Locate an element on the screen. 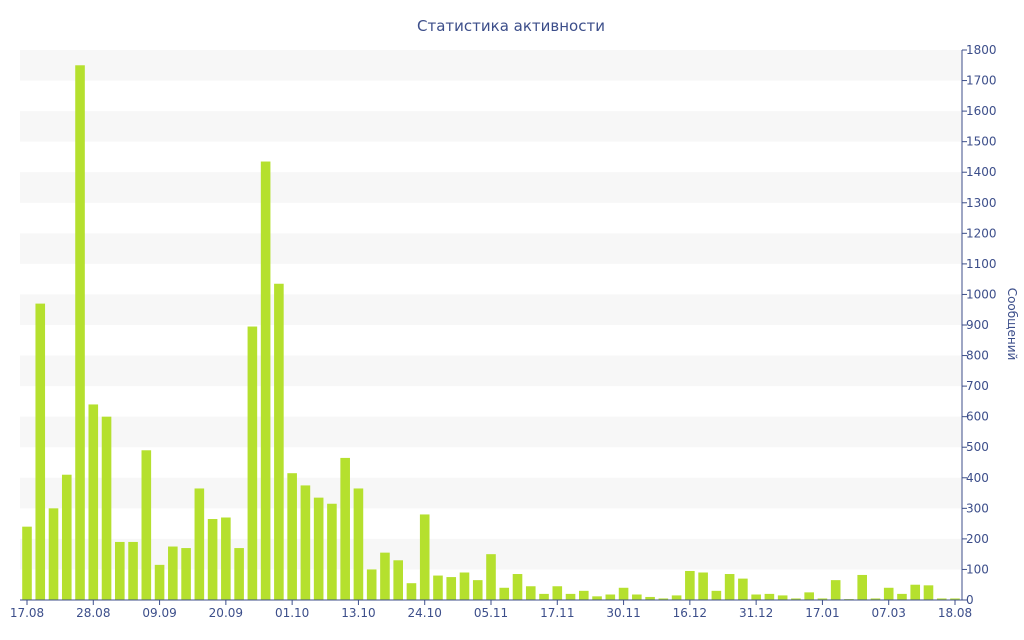 The image size is (1024, 640). x-tick-label: 01.10 is located at coordinates (292, 613).